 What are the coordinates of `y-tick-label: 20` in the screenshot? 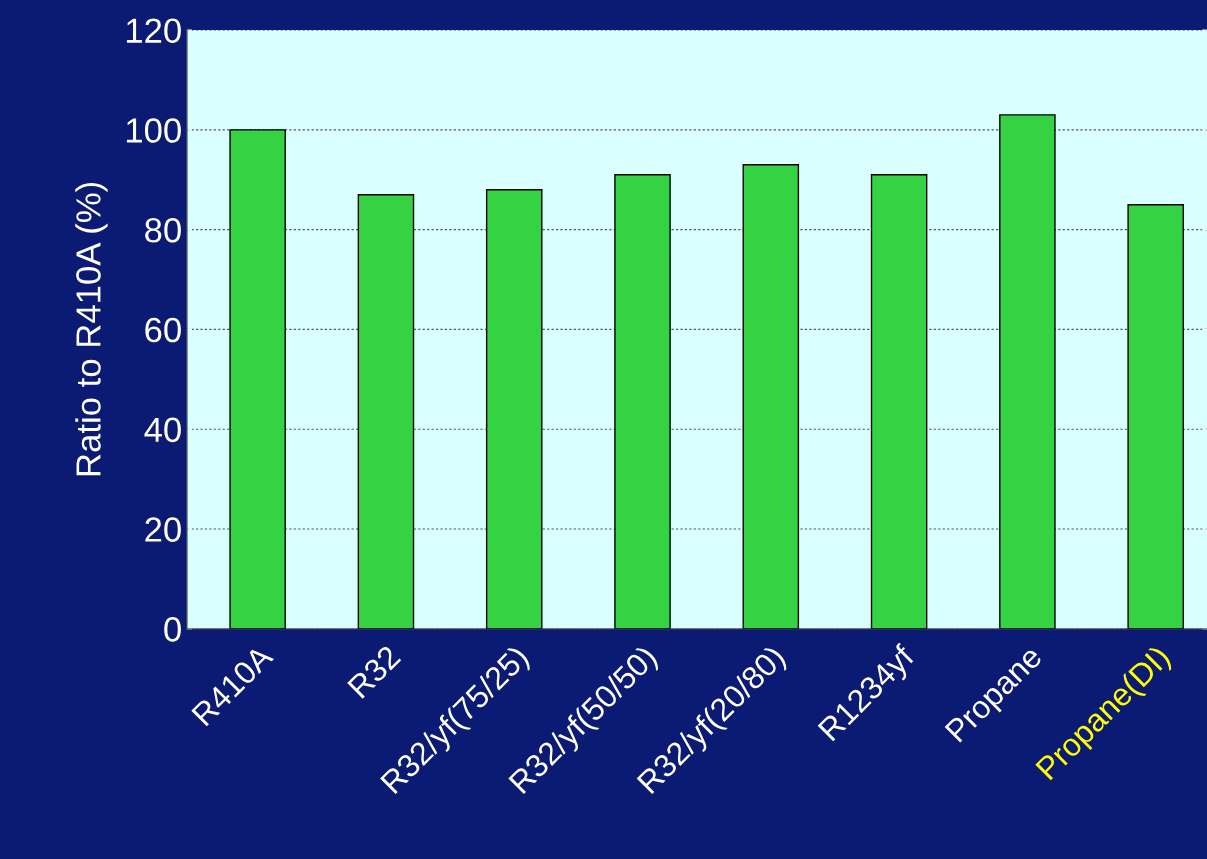 It's located at (163, 529).